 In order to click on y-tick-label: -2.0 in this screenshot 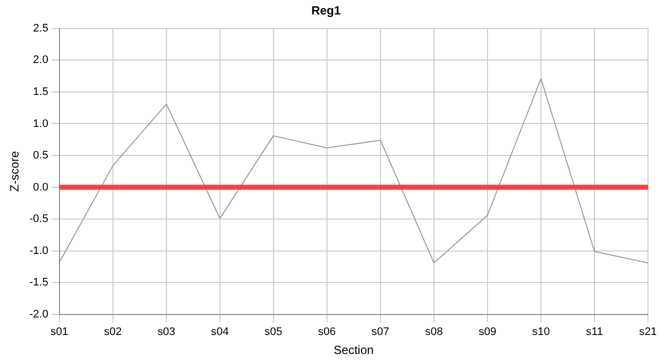, I will do `click(38, 314)`.